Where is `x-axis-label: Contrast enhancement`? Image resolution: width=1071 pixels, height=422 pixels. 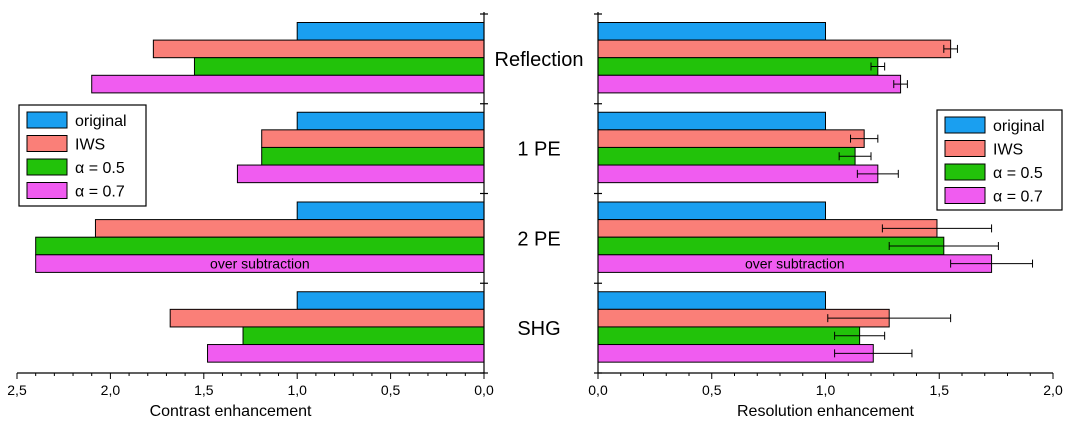
x-axis-label: Contrast enhancement is located at coordinates (231, 411).